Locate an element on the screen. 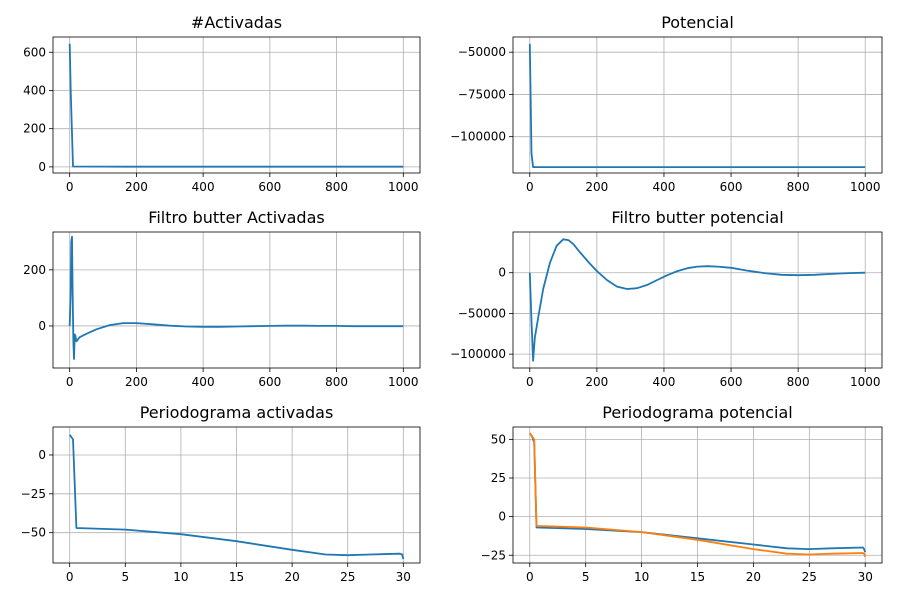 This screenshot has width=900, height=600. y-tick-label: 25 is located at coordinates (498, 478).